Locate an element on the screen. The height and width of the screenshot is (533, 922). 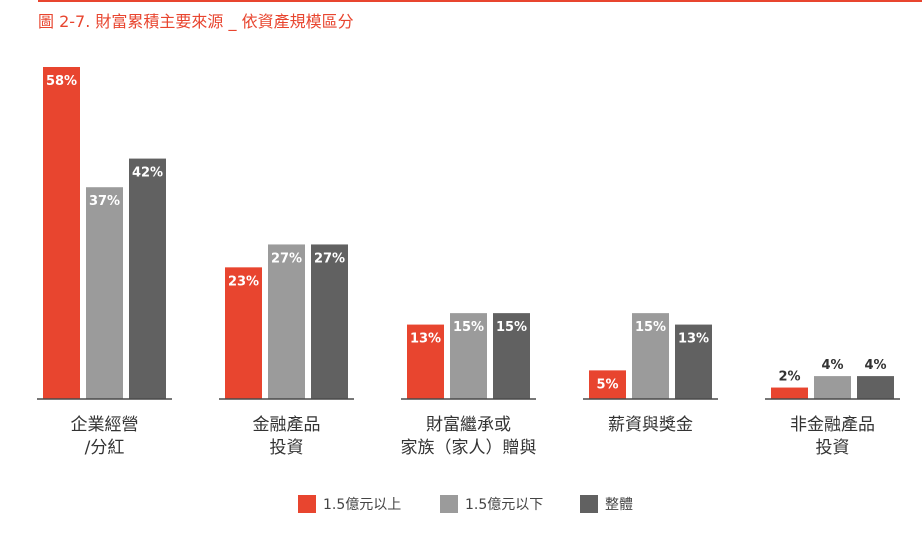
category-label-2-0: 財富繼承或 is located at coordinates (468, 425).